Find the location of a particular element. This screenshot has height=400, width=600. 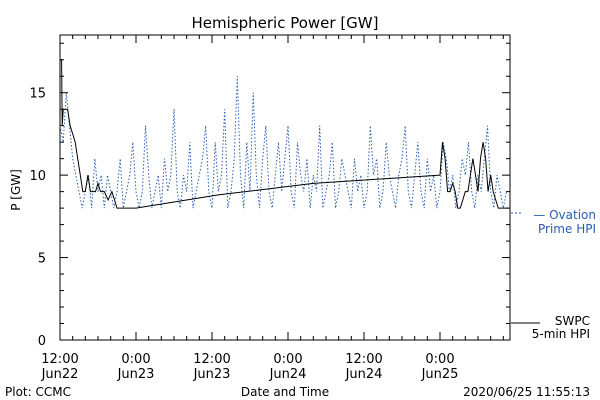

legend-label-ovation: — Ovation is located at coordinates (564, 215).